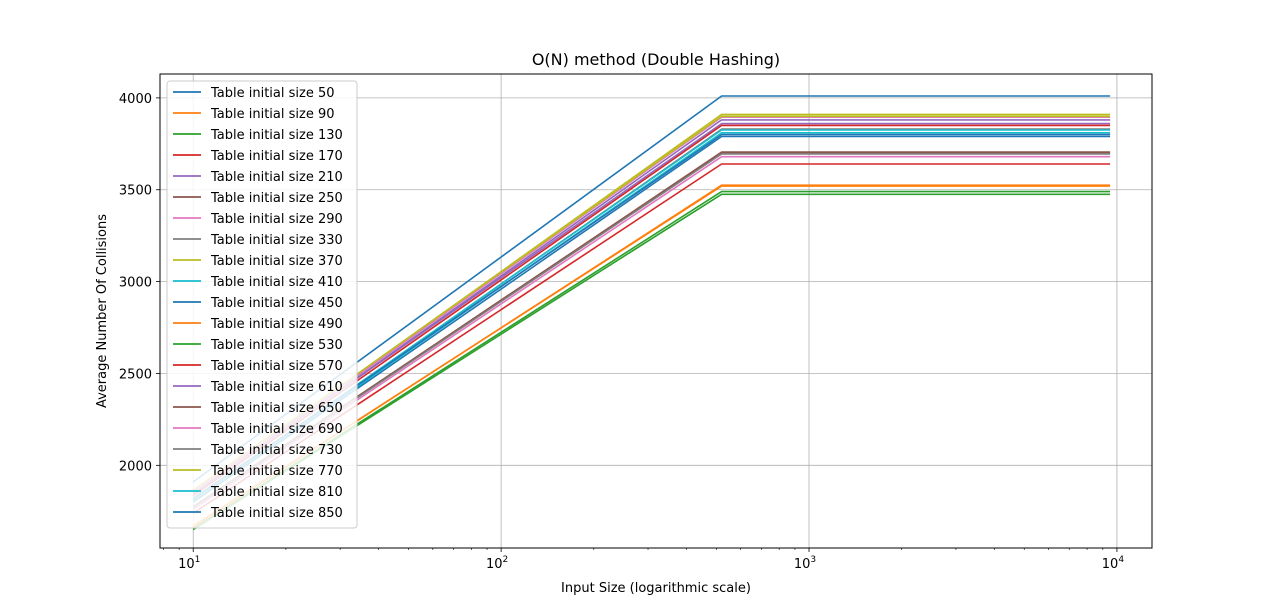 This screenshot has width=1280, height=615. What do you see at coordinates (805, 563) in the screenshot?
I see `x-tick-label: 10³` at bounding box center [805, 563].